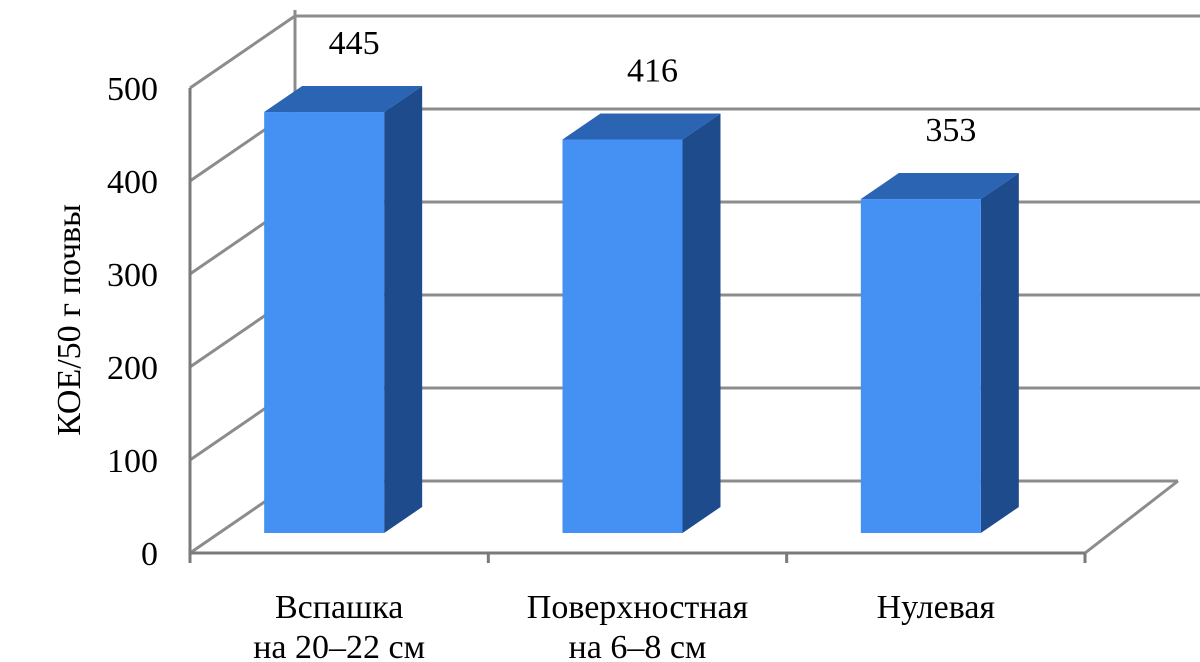  Describe the element at coordinates (339, 645) in the screenshot. I see `x-tick-label: на 20–22 см` at that location.